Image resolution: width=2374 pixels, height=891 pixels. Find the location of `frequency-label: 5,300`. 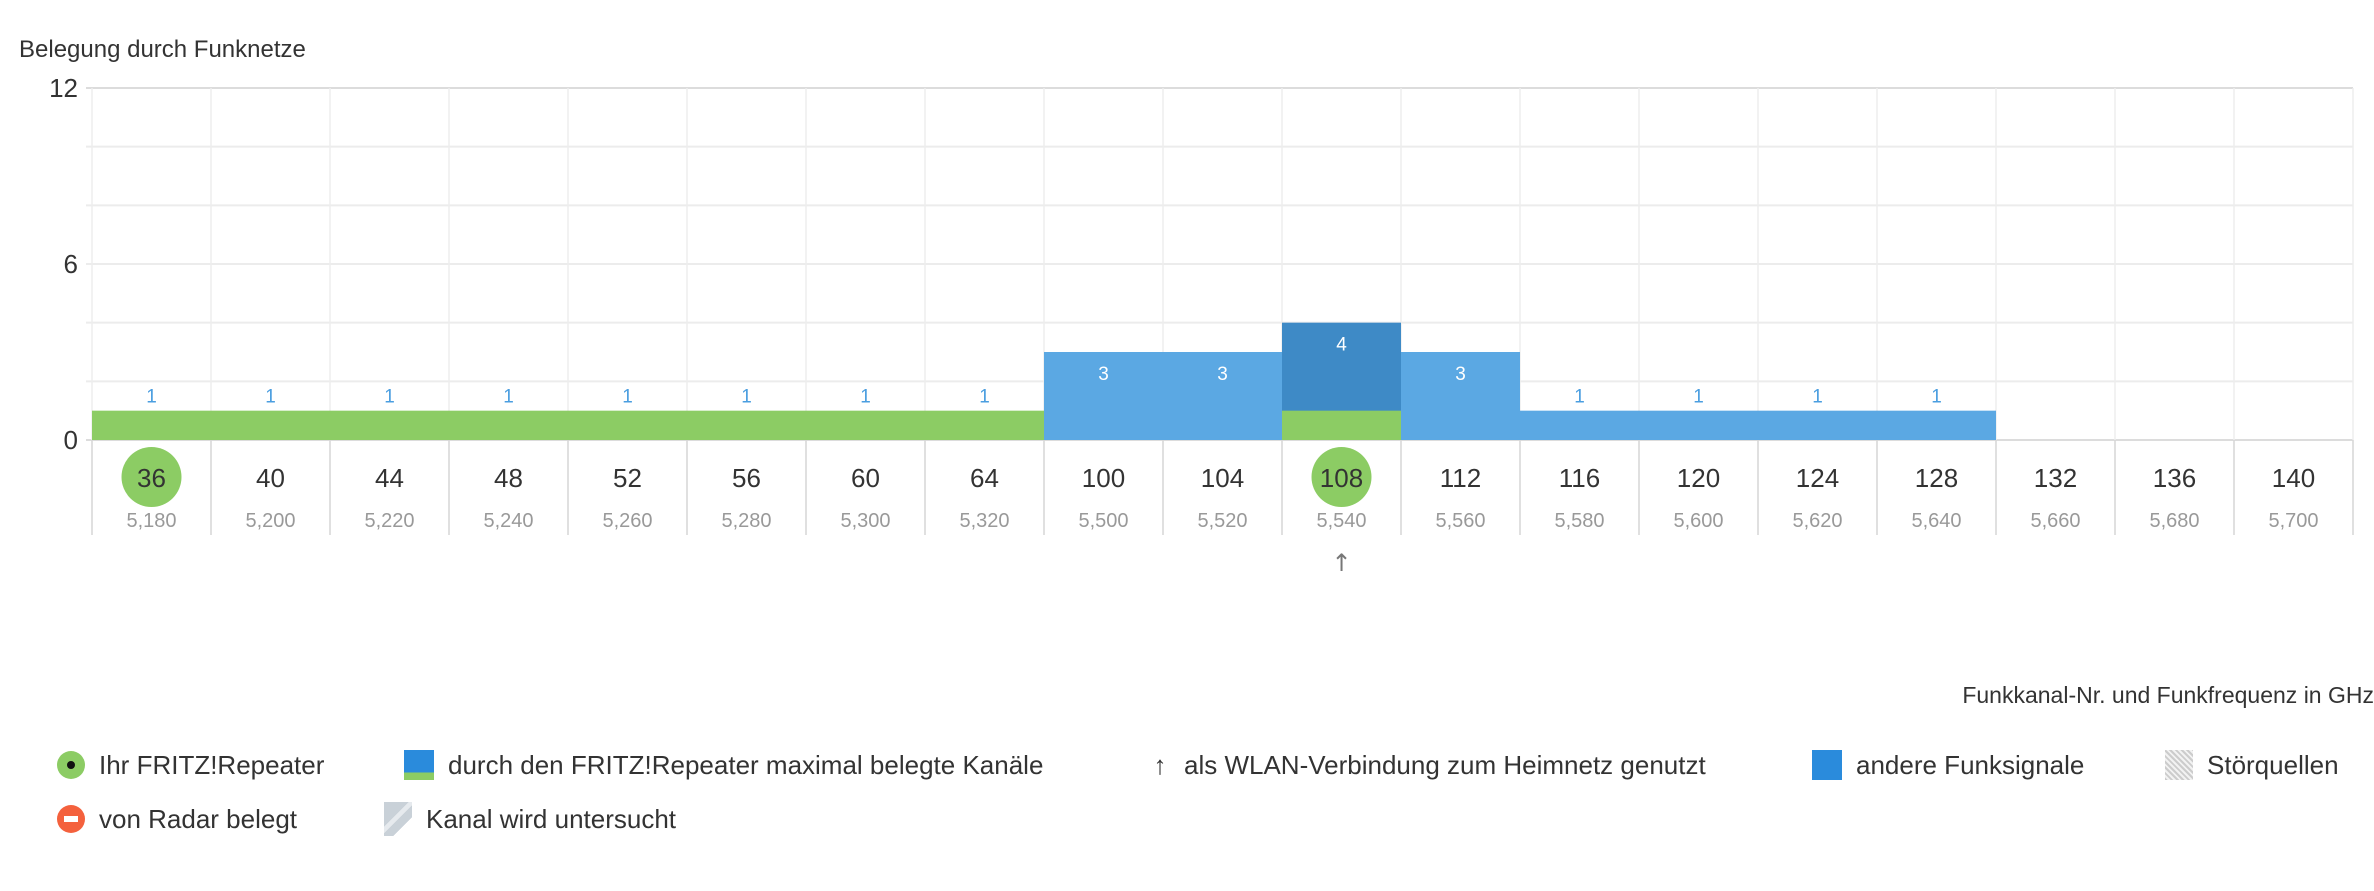

frequency-label: 5,300 is located at coordinates (865, 521).